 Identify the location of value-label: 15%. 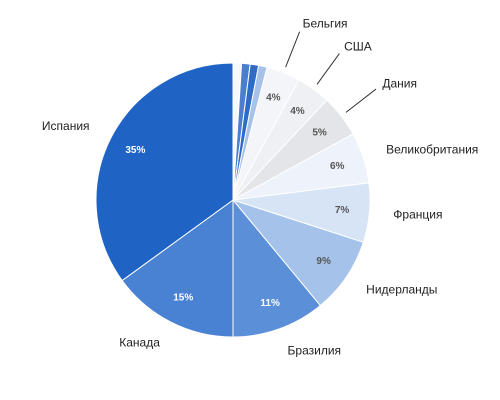
(183, 297).